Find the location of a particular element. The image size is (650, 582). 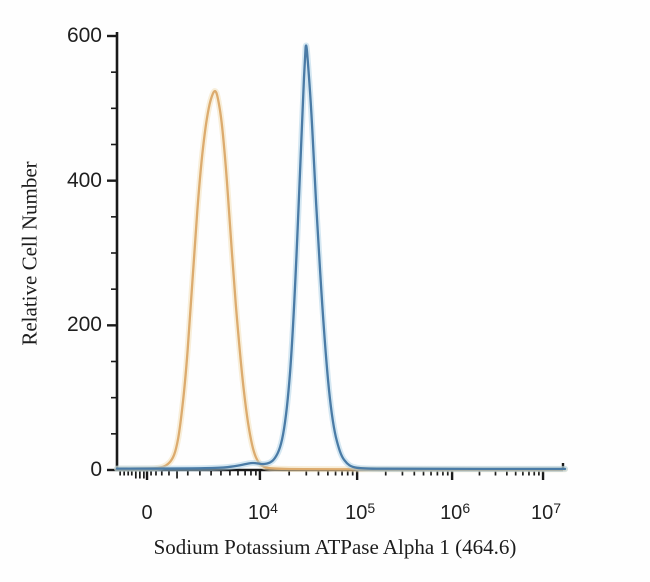

y-tick-label-400: 400 is located at coordinates (84, 180).